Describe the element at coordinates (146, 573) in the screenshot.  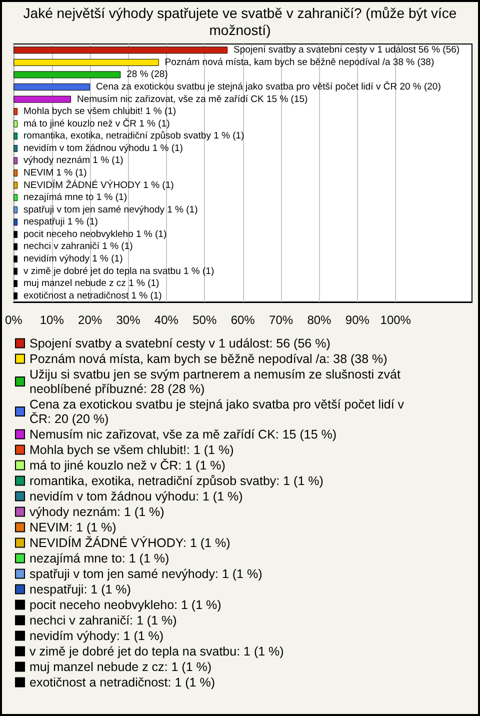
I see `legend-label: spatřuji v tom jen samé nevýhody: 1 (1 %)` at that location.